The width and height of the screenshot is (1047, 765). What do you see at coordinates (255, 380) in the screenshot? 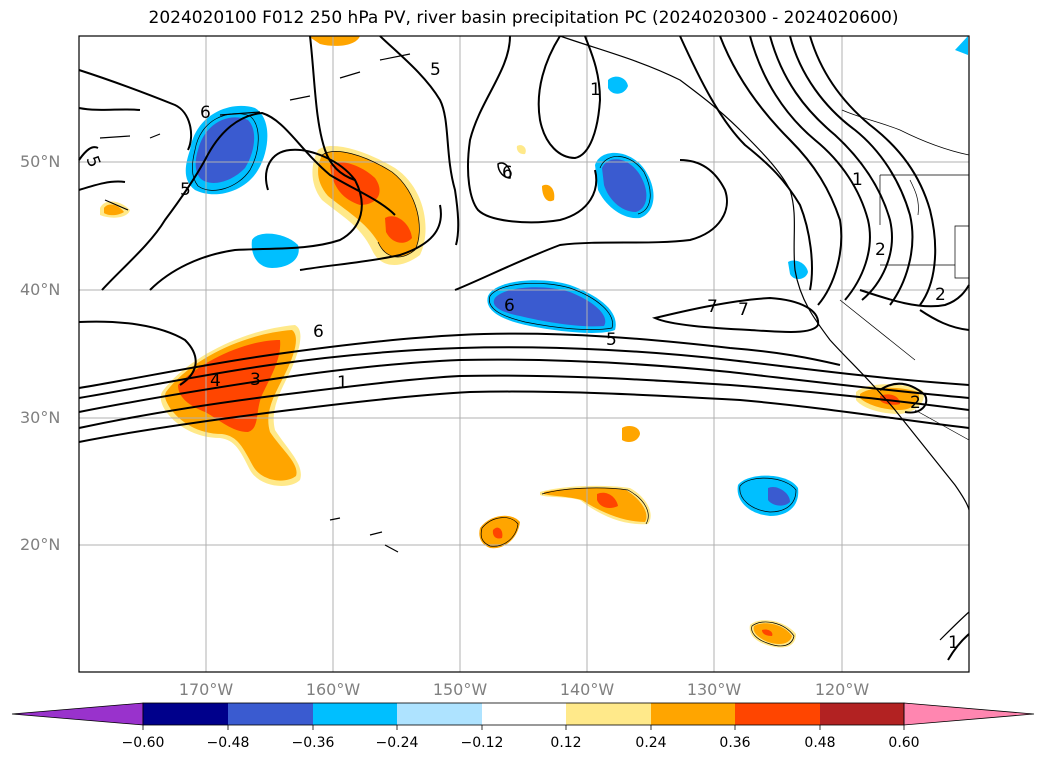
I see `contour-label: 3` at bounding box center [255, 380].